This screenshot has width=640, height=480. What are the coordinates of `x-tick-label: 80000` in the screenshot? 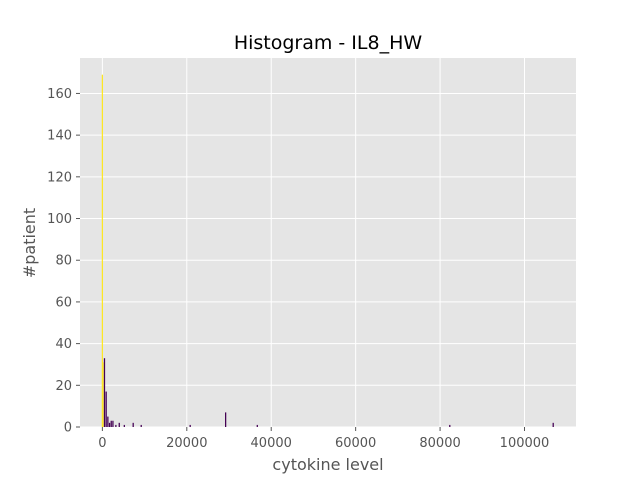 It's located at (439, 443).